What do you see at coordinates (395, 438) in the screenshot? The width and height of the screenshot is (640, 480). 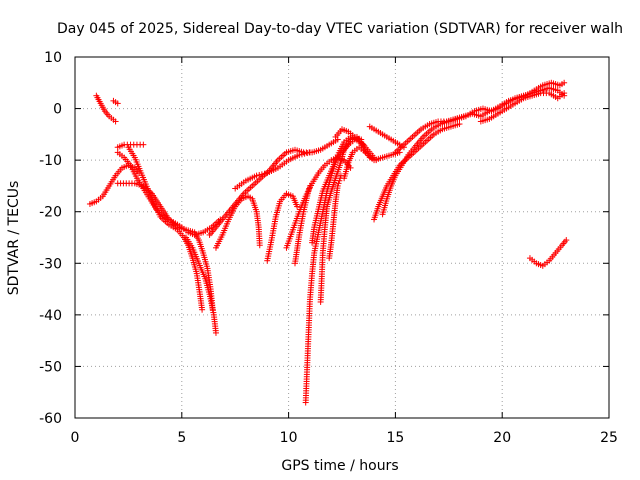 I see `x-tick-label: 15` at bounding box center [395, 438].